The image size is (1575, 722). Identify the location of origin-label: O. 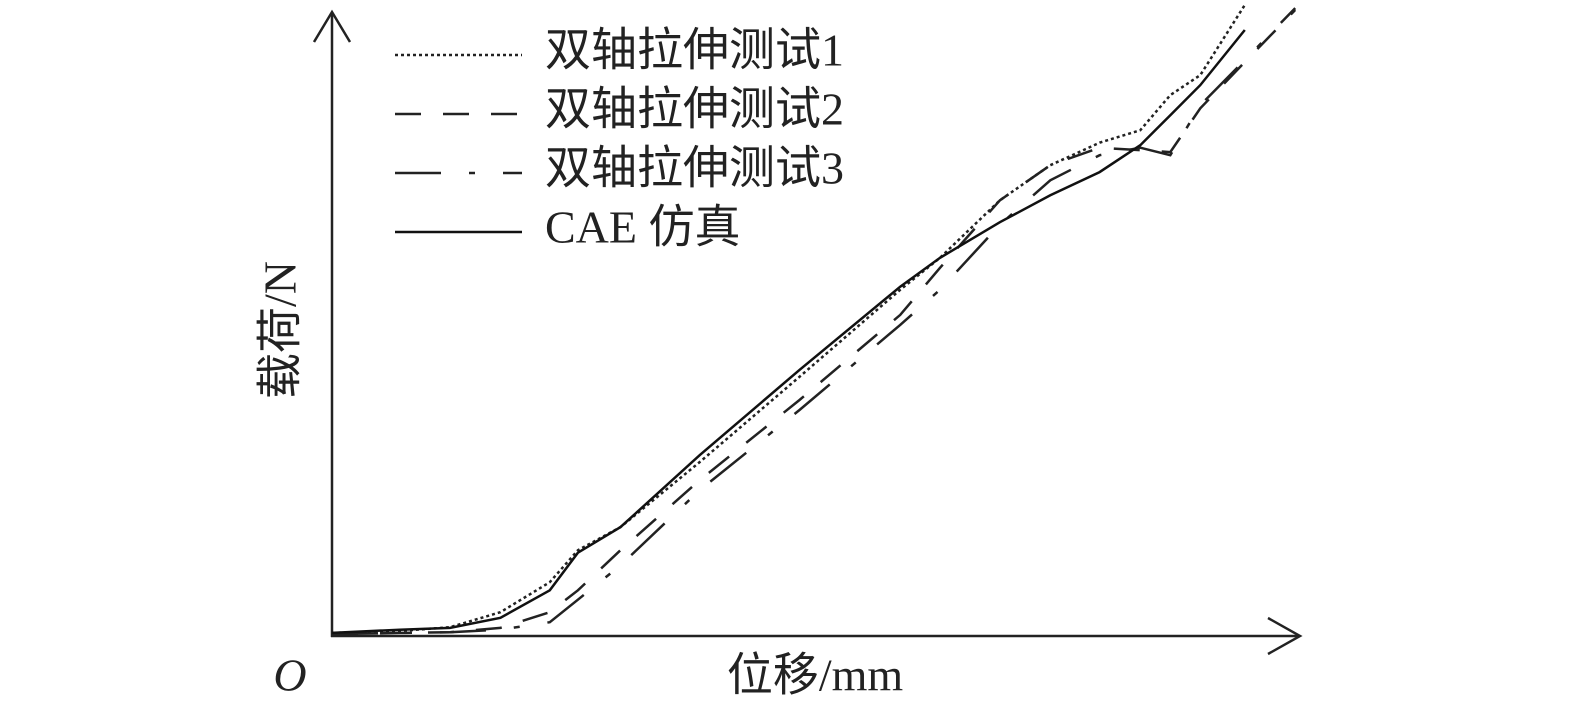
(289, 675).